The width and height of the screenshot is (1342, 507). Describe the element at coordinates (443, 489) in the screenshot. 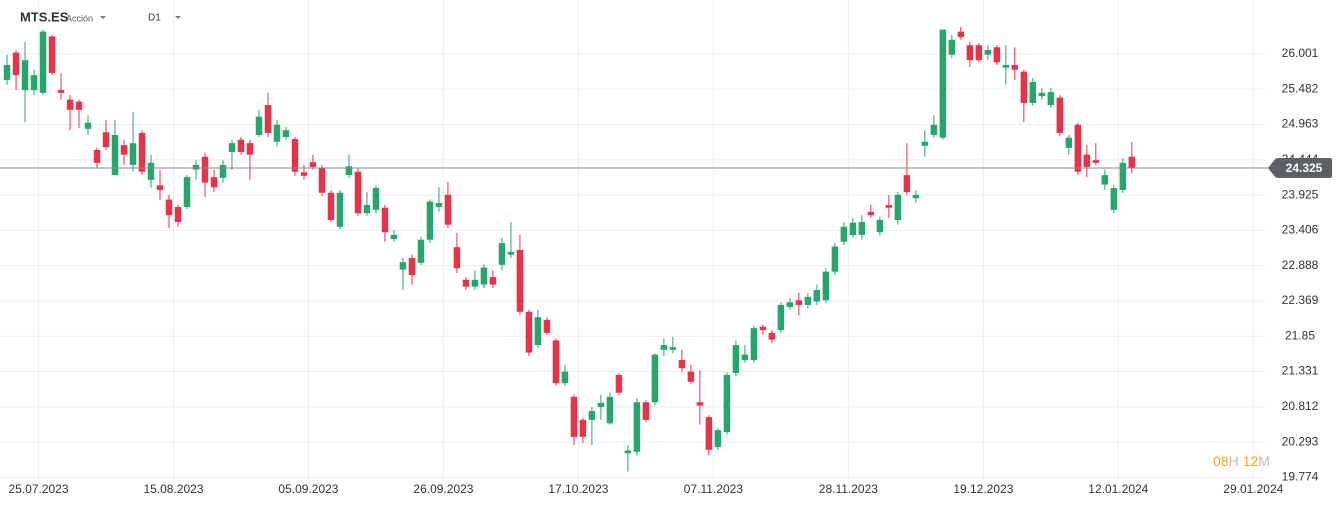

I see `x-tick-label: 26.09.2023` at that location.